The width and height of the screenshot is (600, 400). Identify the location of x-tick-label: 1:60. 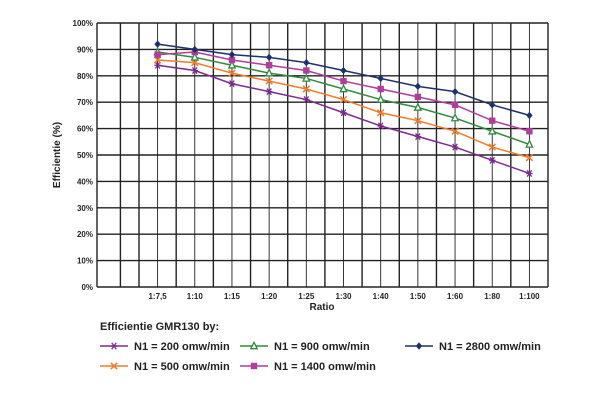
(455, 296).